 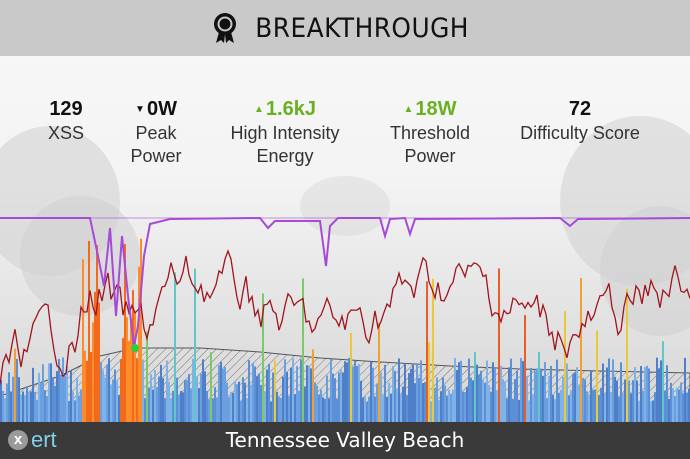 What do you see at coordinates (430, 108) in the screenshot?
I see `stat-value: ▲ 18W` at bounding box center [430, 108].